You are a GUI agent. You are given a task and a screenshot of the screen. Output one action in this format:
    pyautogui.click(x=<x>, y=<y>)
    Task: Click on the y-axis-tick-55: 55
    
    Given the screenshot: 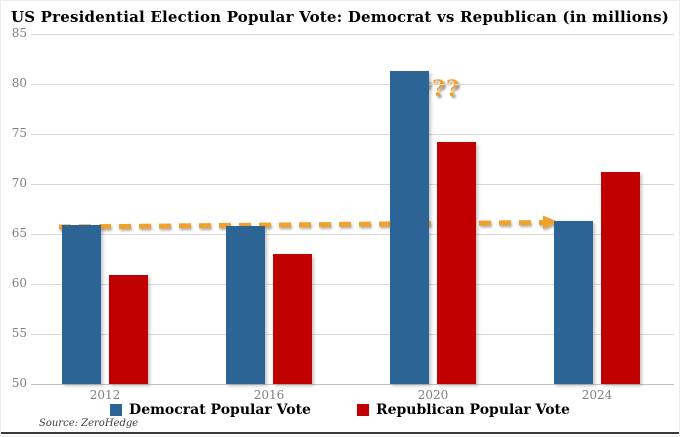 What is the action you would take?
    pyautogui.click(x=19, y=333)
    